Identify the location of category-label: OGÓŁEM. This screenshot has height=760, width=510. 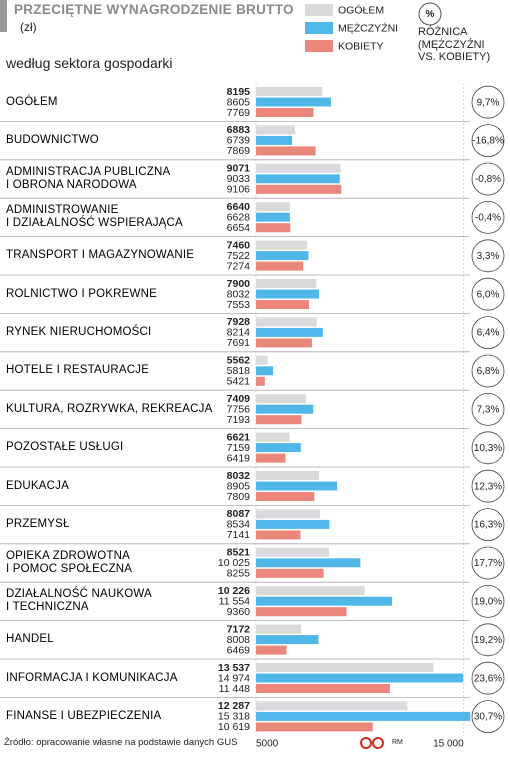
(32, 101).